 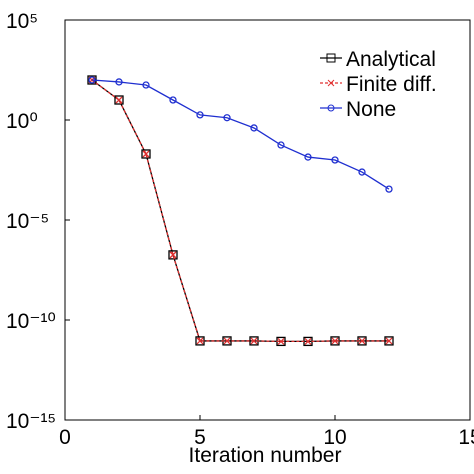 I want to click on x-tick-label: 15, so click(x=466, y=437).